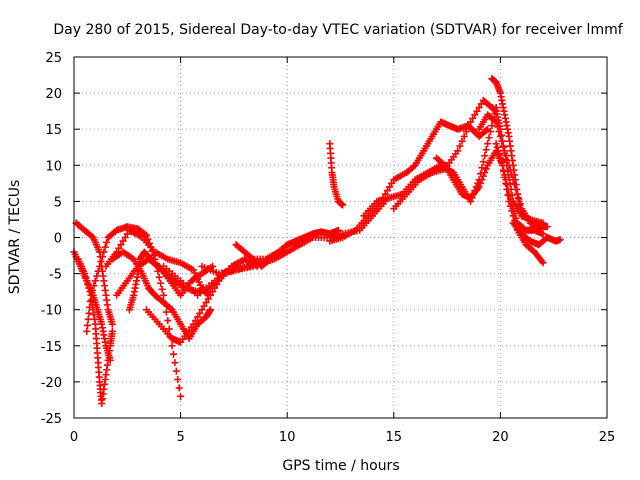  I want to click on y-tick-label: 0, so click(58, 239).